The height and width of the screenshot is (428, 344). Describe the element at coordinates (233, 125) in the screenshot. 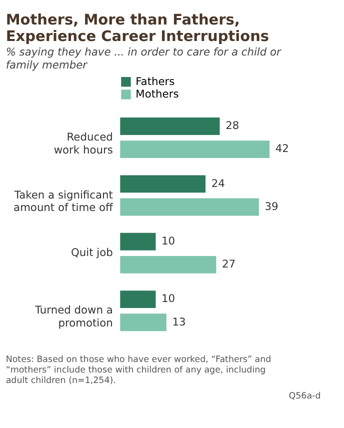

I see `data-label: 28` at that location.